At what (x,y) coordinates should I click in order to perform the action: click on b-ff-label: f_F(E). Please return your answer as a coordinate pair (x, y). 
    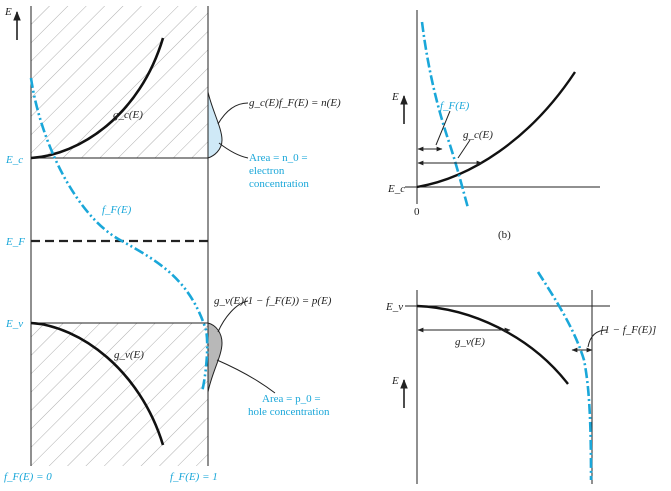
    Looking at the image, I should click on (455, 106).